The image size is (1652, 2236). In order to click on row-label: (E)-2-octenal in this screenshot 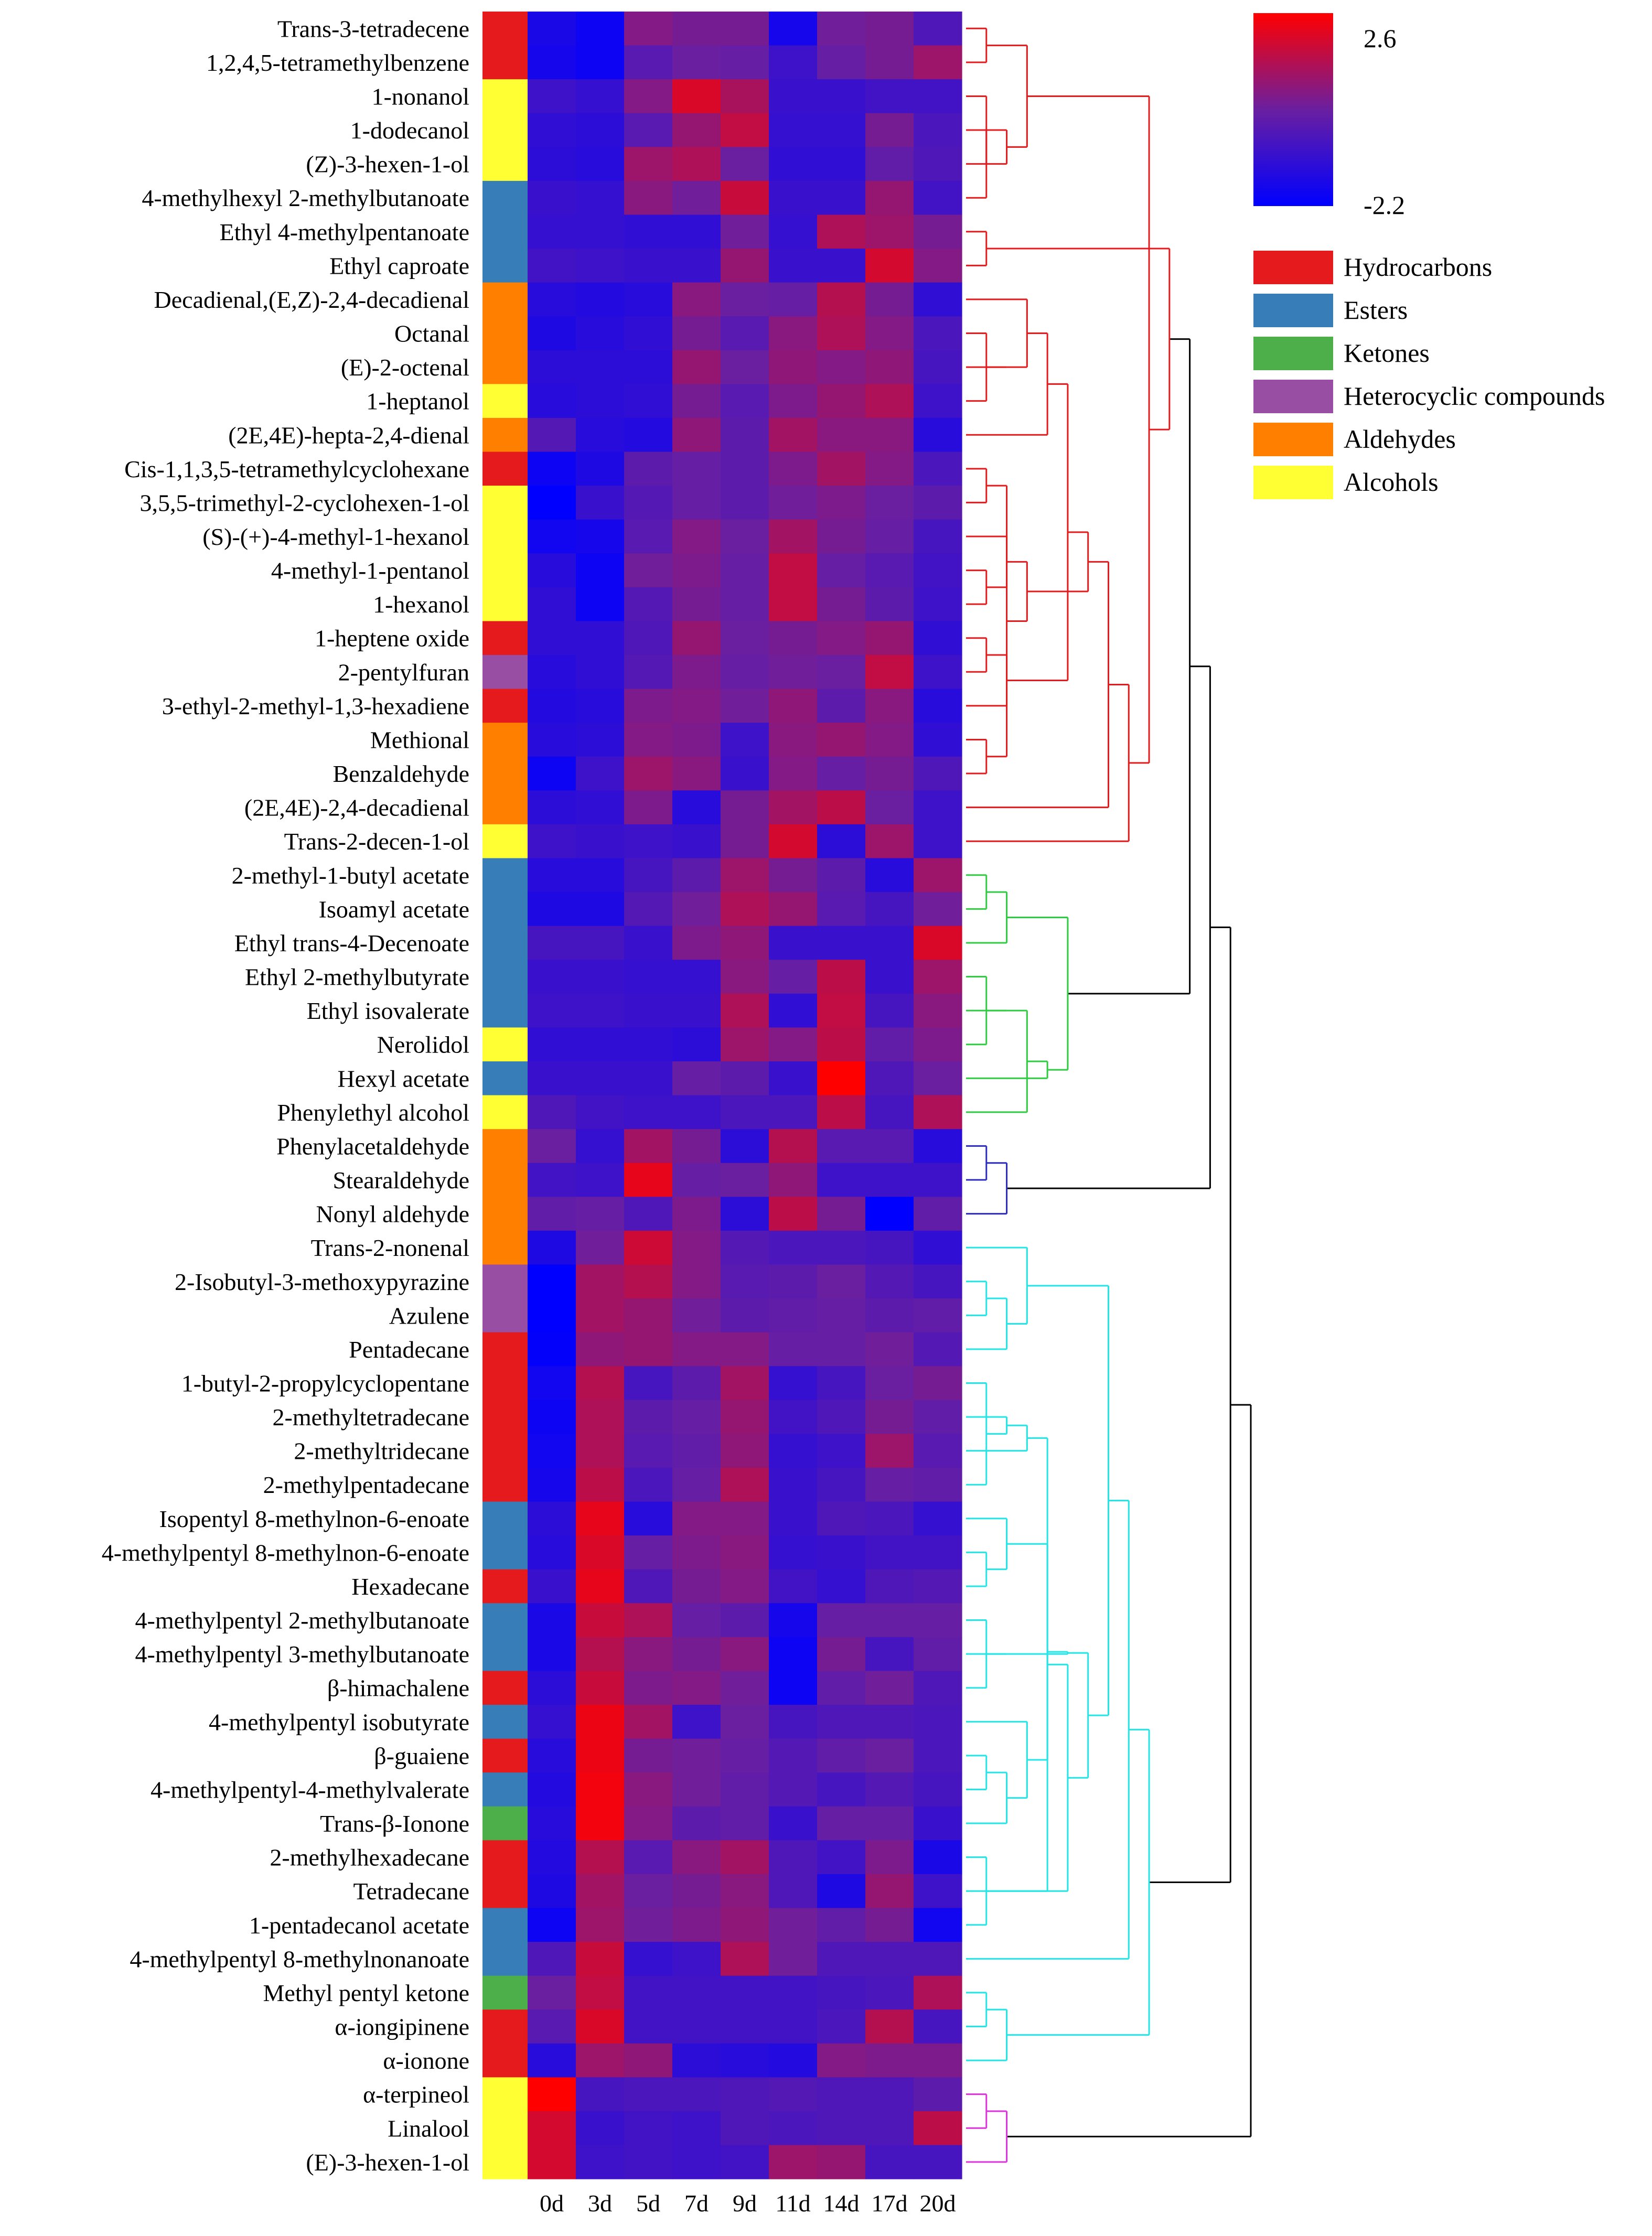, I will do `click(405, 368)`.